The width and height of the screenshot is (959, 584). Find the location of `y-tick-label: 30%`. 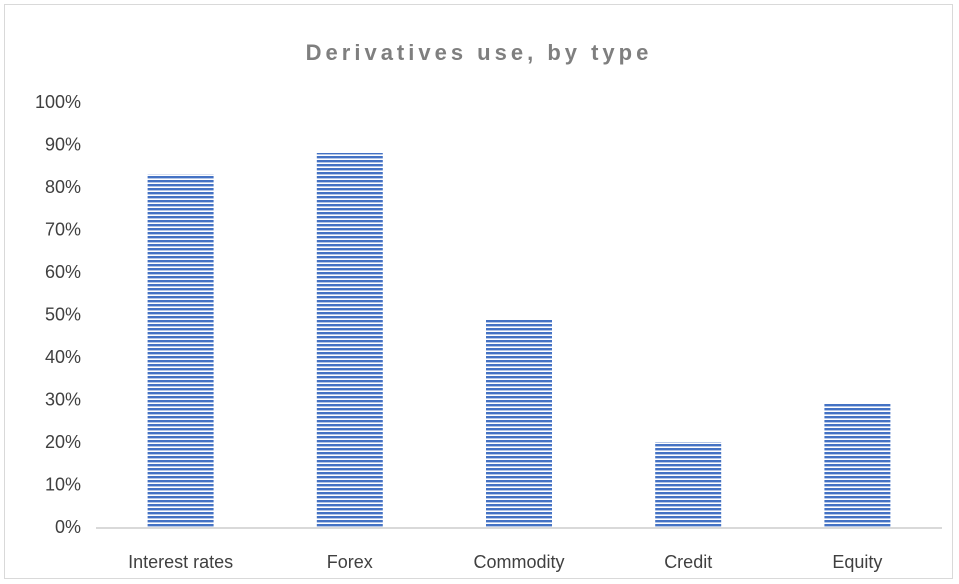

y-tick-label: 30% is located at coordinates (63, 400).